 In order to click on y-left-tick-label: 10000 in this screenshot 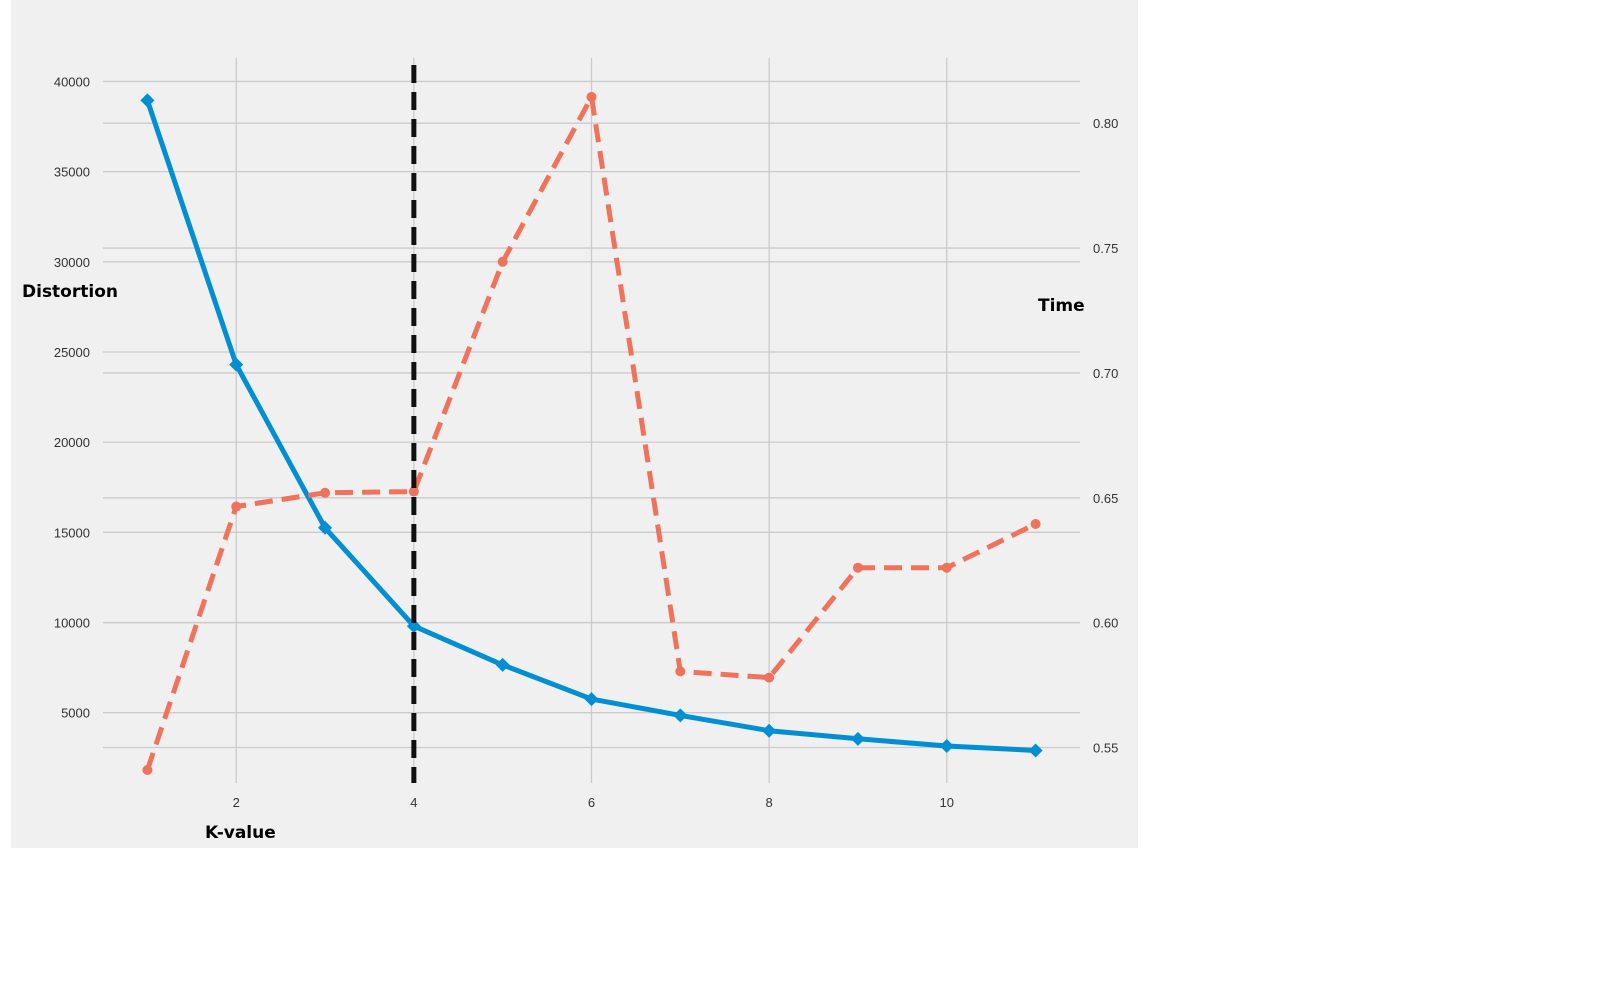, I will do `click(72, 622)`.